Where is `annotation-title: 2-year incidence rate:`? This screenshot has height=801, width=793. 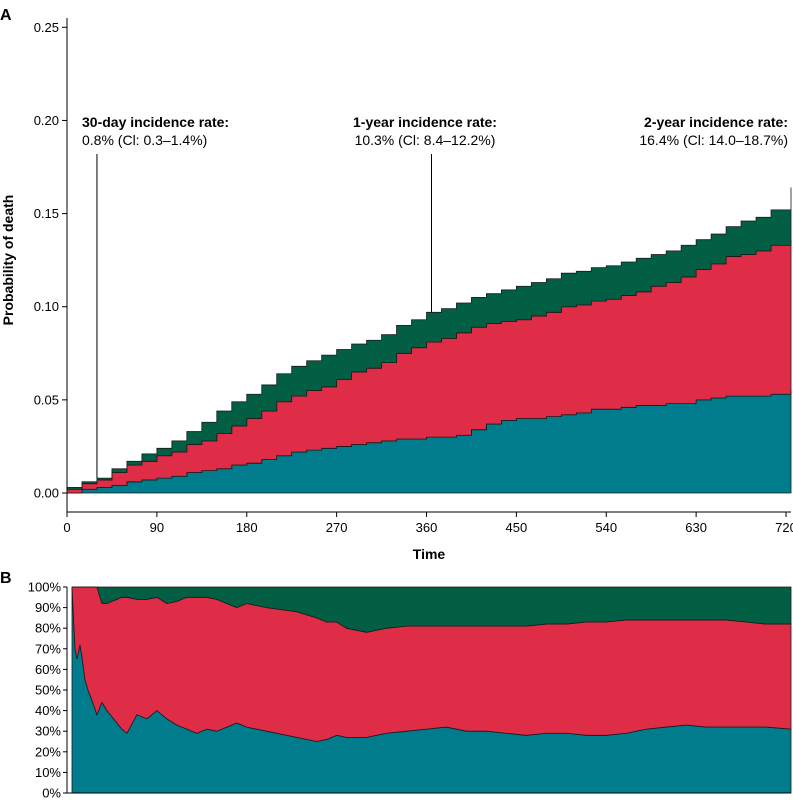
annotation-title: 2-year incidence rate: is located at coordinates (716, 122).